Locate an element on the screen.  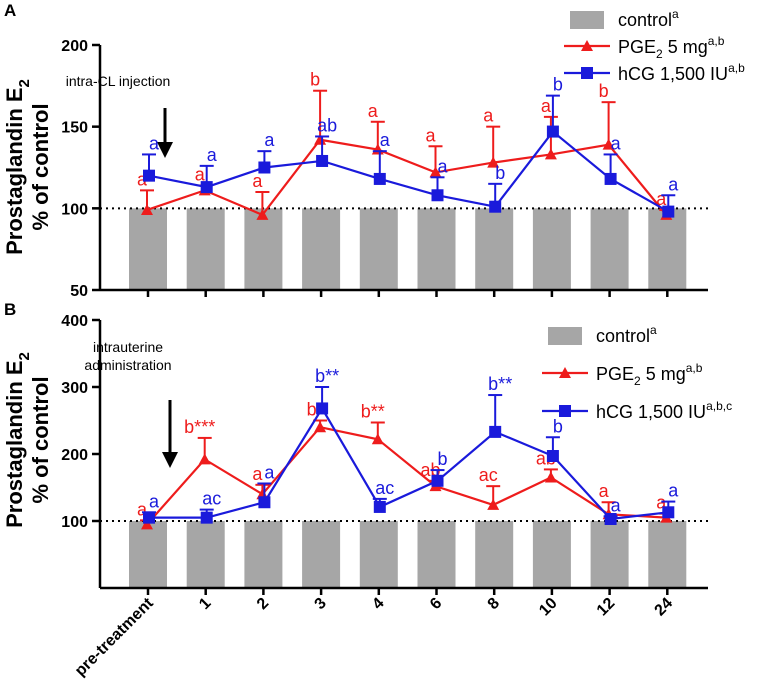
x-tick-label: 1 is located at coordinates (205, 604).